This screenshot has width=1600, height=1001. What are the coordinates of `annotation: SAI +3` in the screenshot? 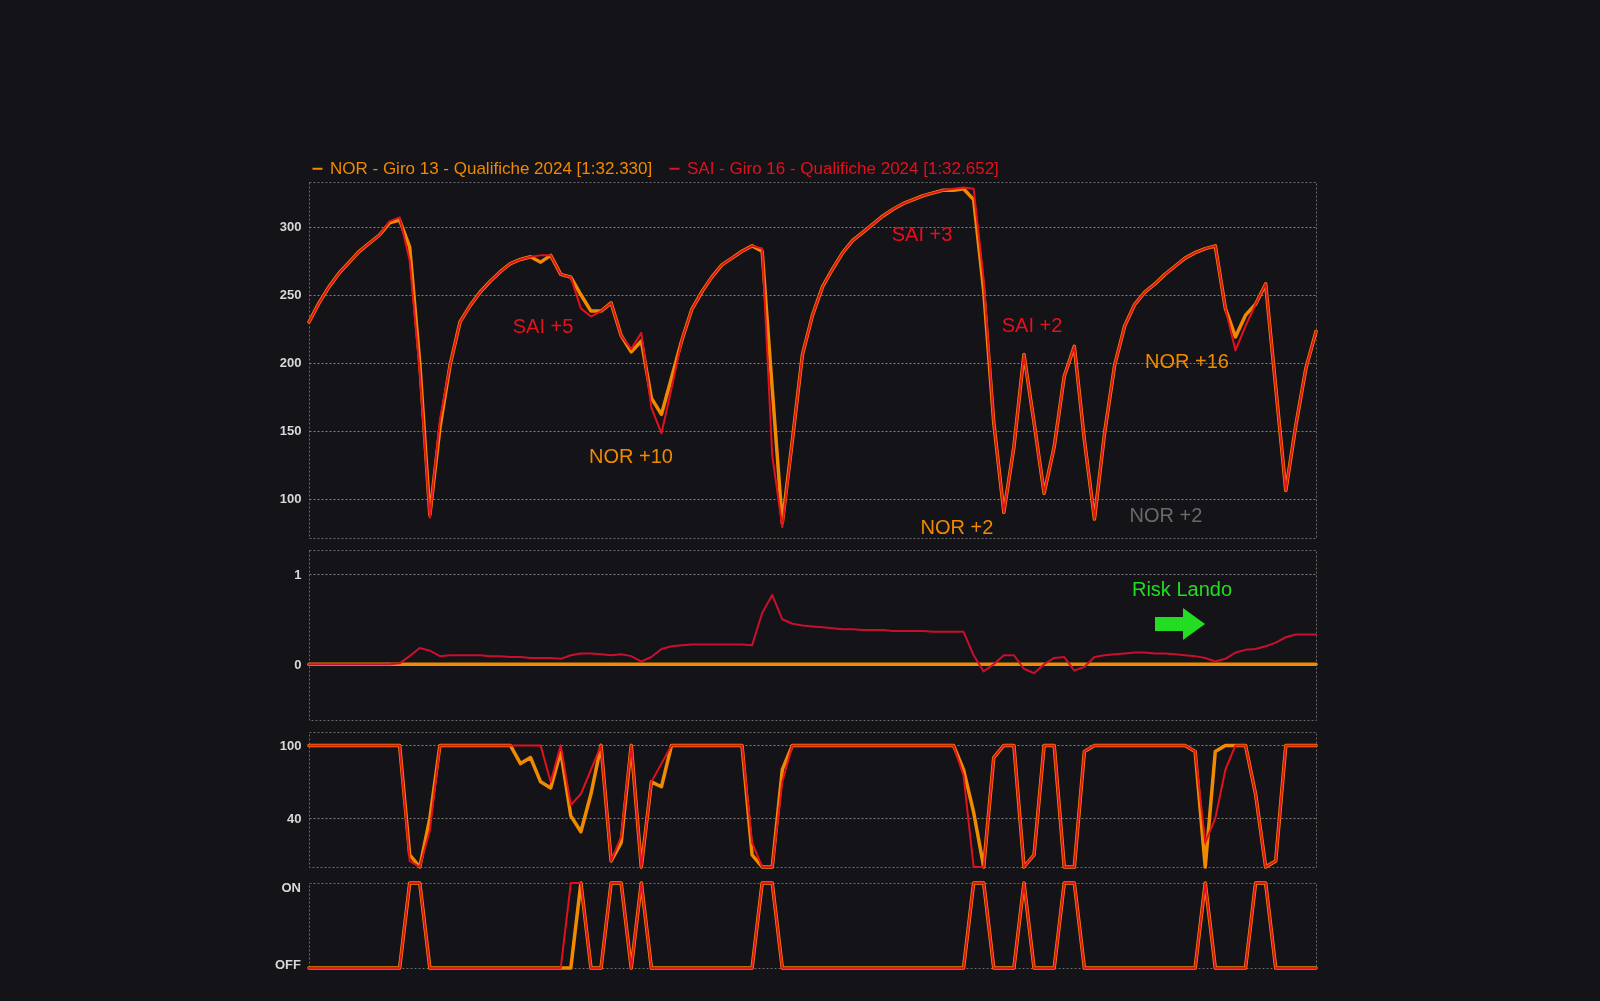 It's located at (922, 234).